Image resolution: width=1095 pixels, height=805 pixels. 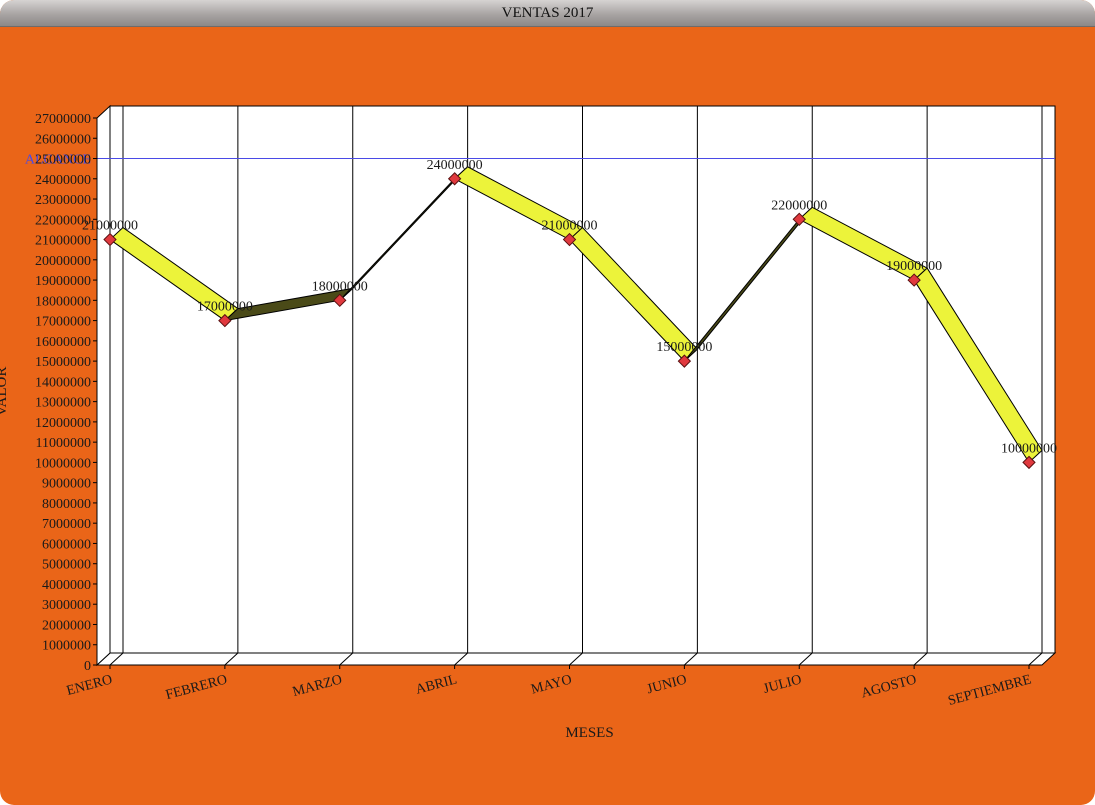 What do you see at coordinates (63, 301) in the screenshot?
I see `y-tick-label: 18000000` at bounding box center [63, 301].